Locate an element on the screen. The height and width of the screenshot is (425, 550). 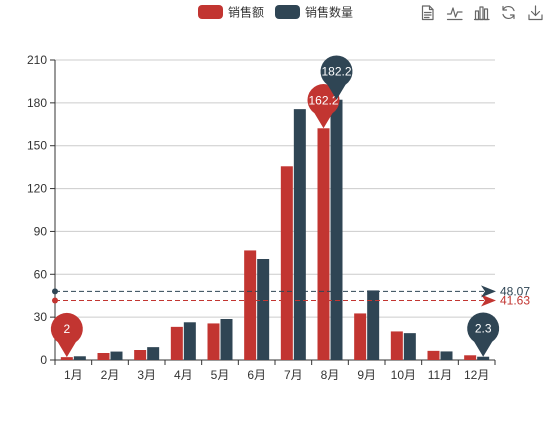
x-tick-label: 3月 is located at coordinates (146, 375).